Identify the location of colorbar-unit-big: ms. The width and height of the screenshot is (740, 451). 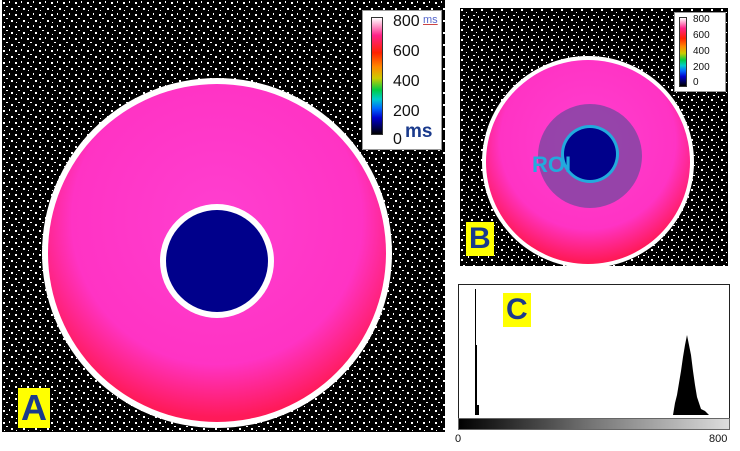
(419, 131).